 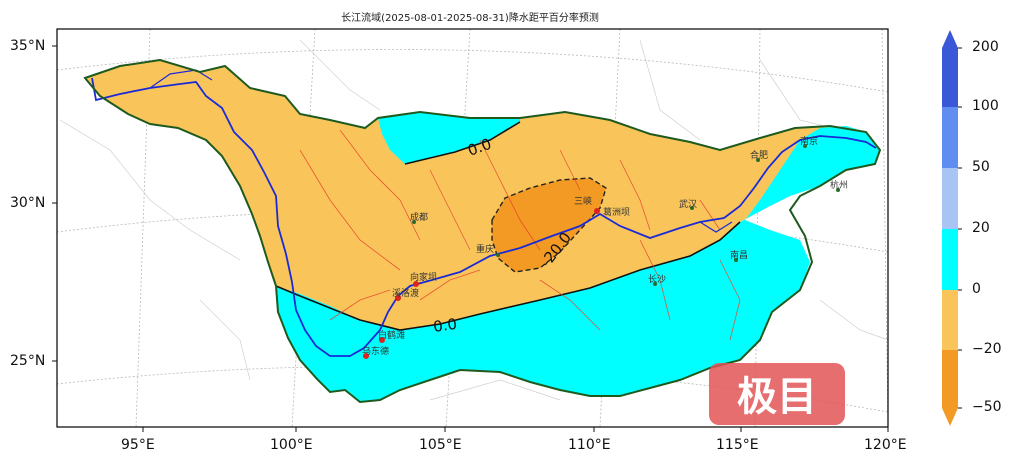 What do you see at coordinates (616, 212) in the screenshot?
I see `city-gezhouba: 葛洲坝` at bounding box center [616, 212].